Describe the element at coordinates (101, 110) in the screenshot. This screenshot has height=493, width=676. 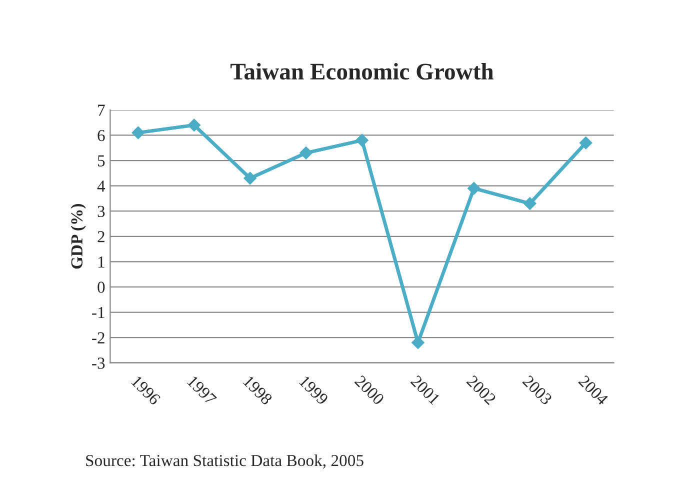
I see `y-tick-label: 7` at that location.